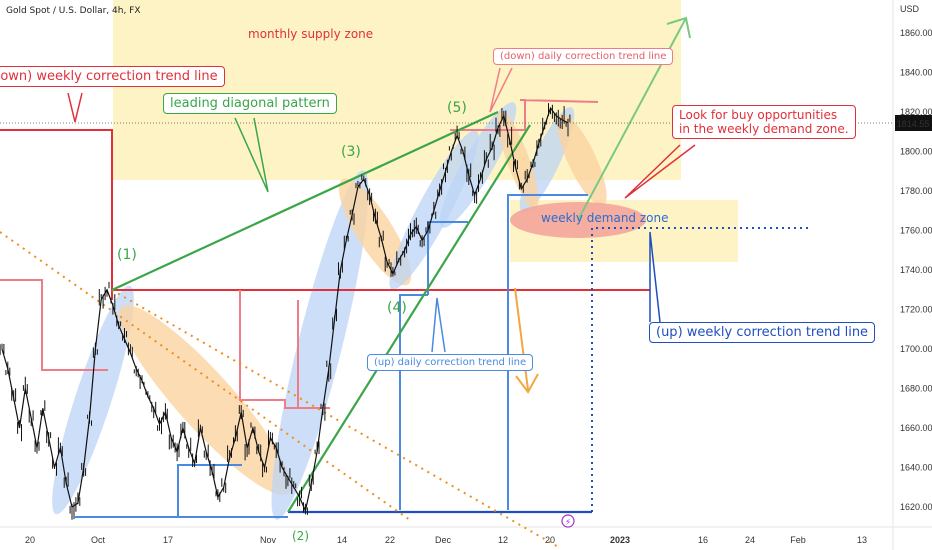 The image size is (932, 550). I want to click on y-tick-label: 1840.00, so click(916, 73).